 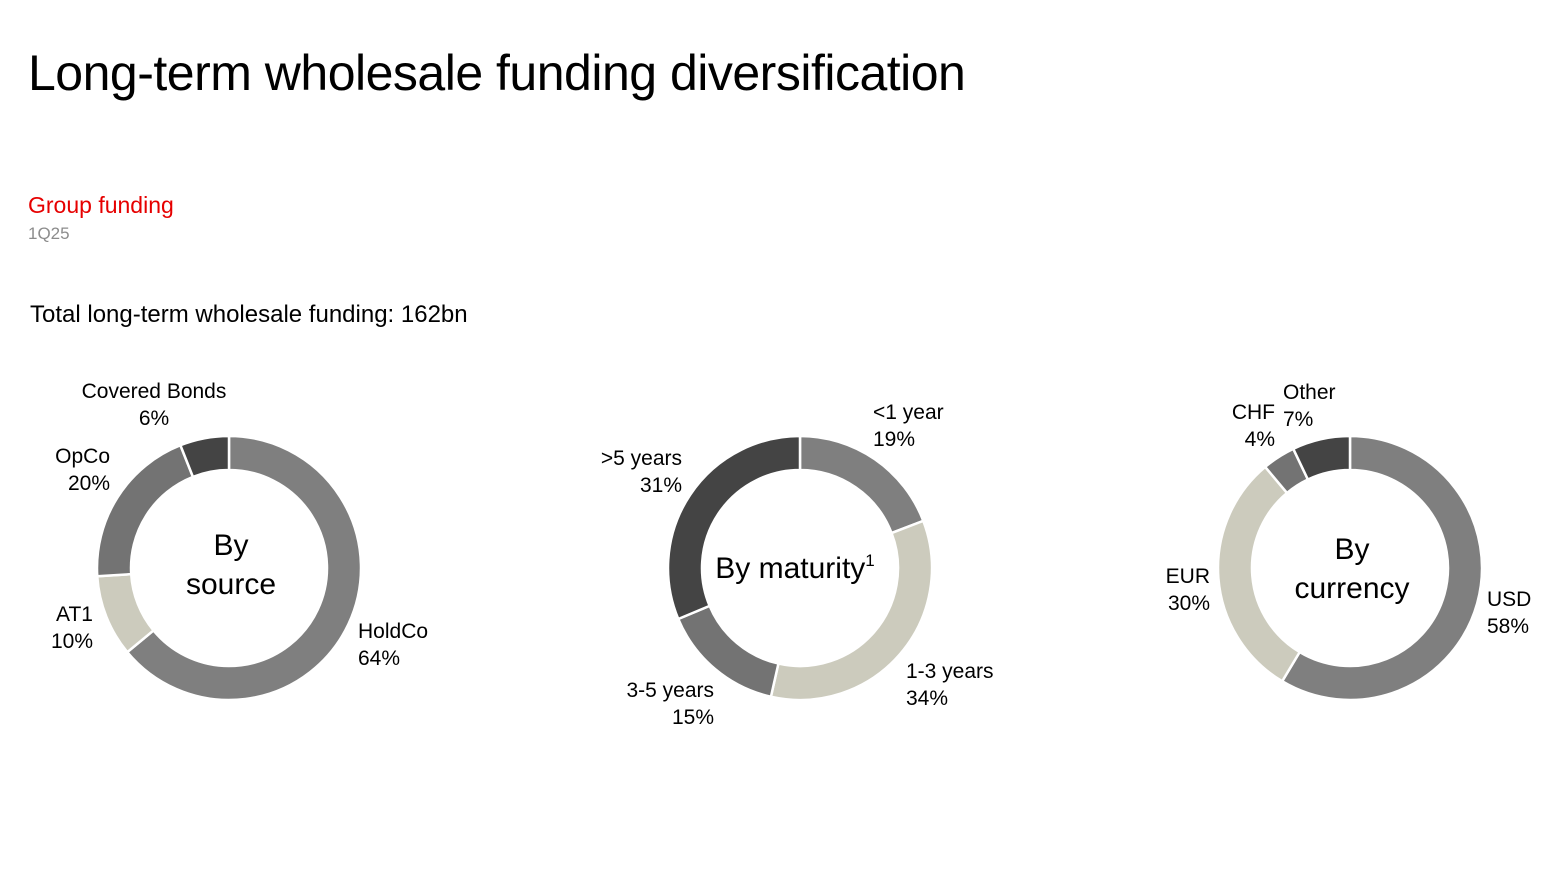 What do you see at coordinates (1260, 439) in the screenshot?
I see `slice-value-chf: 4%` at bounding box center [1260, 439].